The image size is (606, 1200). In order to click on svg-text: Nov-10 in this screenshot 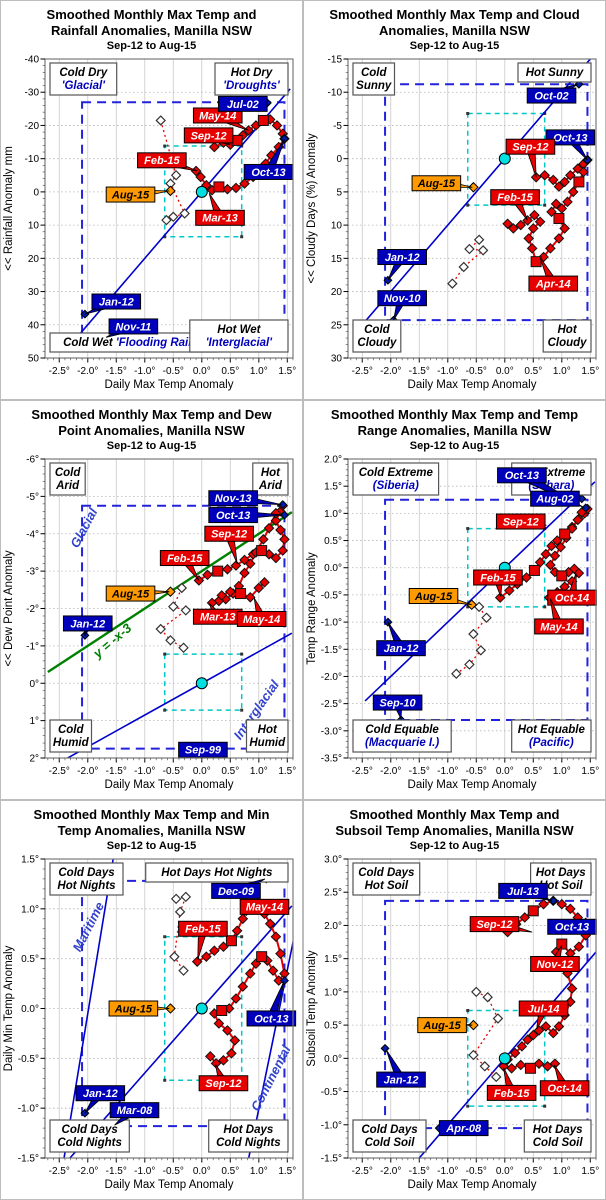, I will do `click(403, 299)`.